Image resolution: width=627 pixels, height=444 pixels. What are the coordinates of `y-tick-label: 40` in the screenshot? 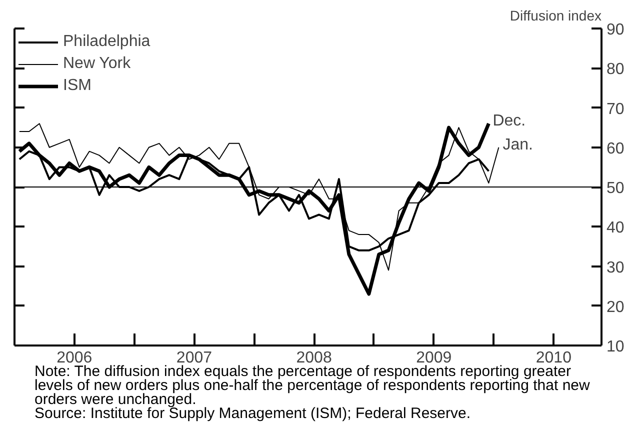 It's located at (615, 228).